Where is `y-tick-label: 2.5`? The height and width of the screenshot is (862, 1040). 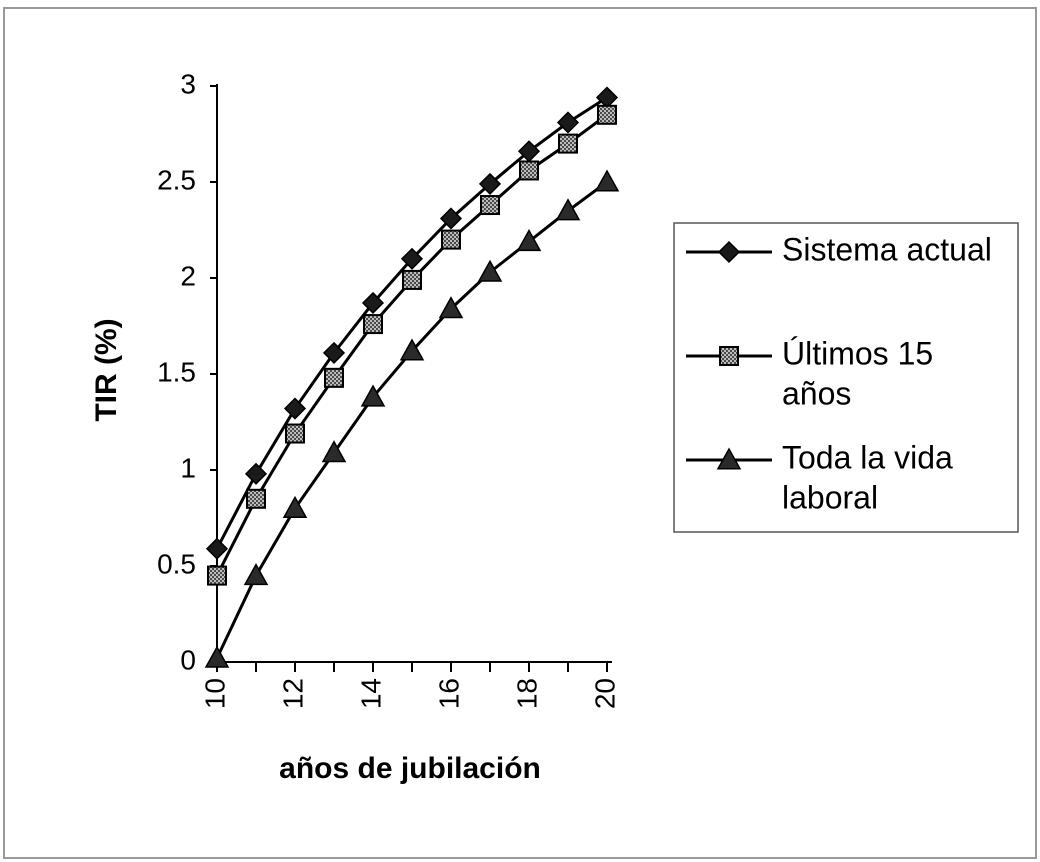
y-tick-label: 2.5 is located at coordinates (176, 179).